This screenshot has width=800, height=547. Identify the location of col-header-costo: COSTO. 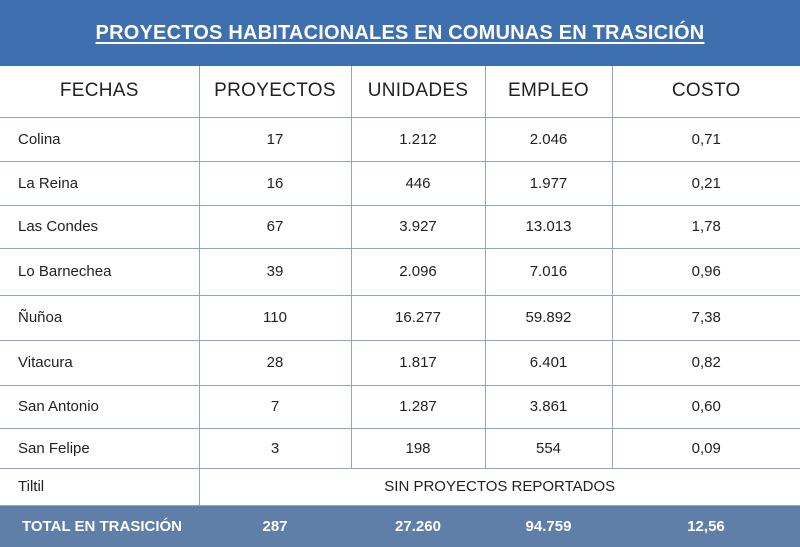
(706, 92).